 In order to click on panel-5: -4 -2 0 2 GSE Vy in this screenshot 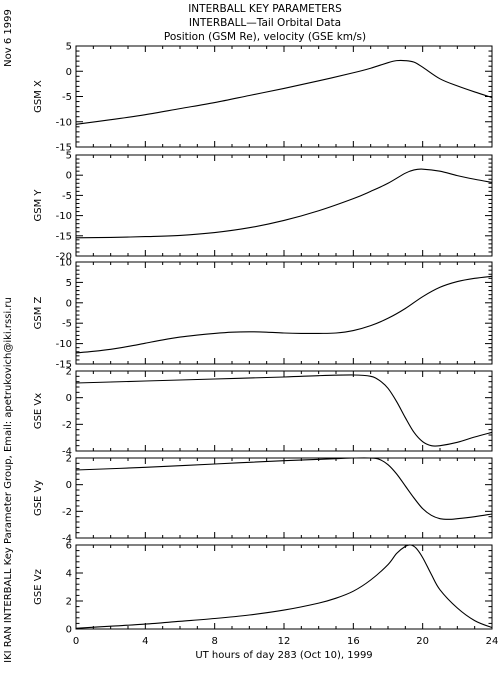, I will do `click(263, 499)`.